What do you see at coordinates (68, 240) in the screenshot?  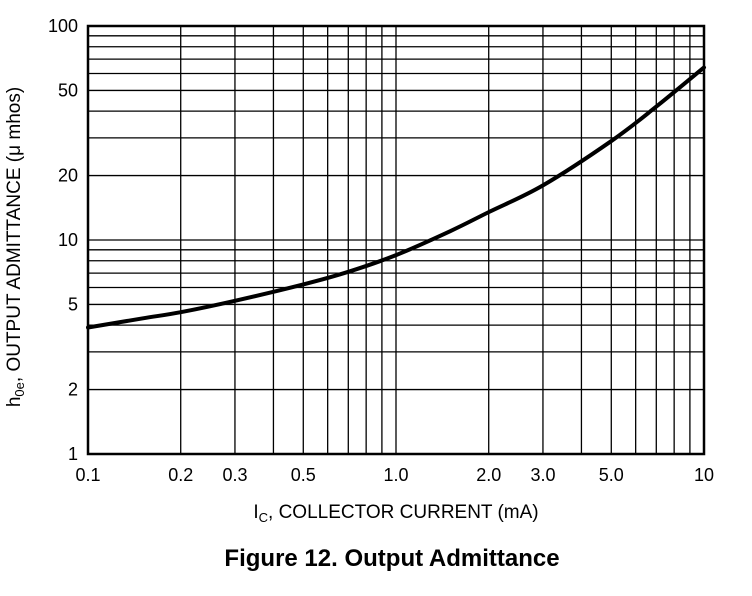 I see `y-tick-label: 10` at bounding box center [68, 240].